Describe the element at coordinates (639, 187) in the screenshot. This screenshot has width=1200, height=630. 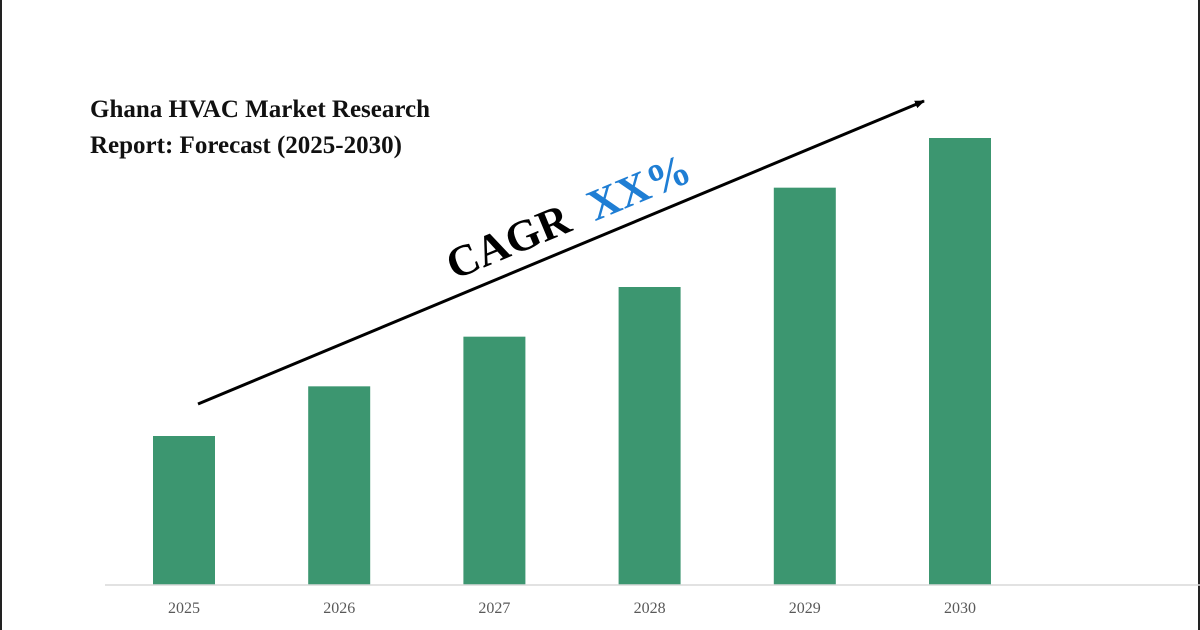
I see `cagr-value: XX%` at that location.